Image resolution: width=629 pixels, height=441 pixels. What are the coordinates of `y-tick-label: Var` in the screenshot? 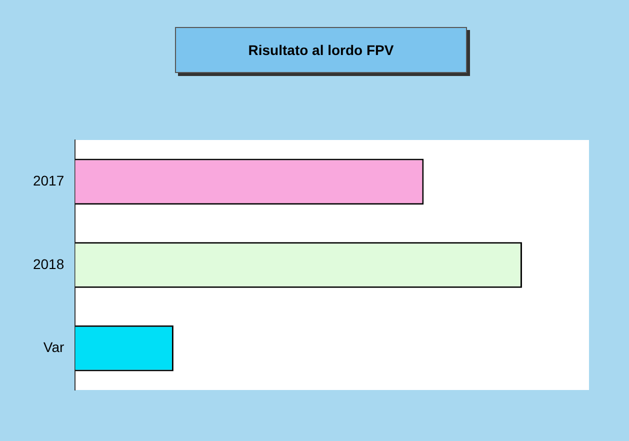 It's located at (53, 347).